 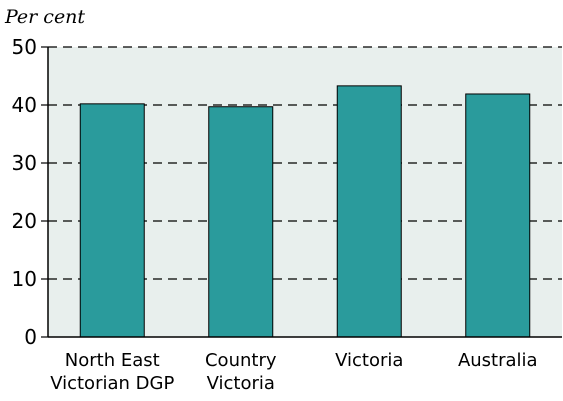 I want to click on y-tick-label-10: 10, so click(x=24, y=279).